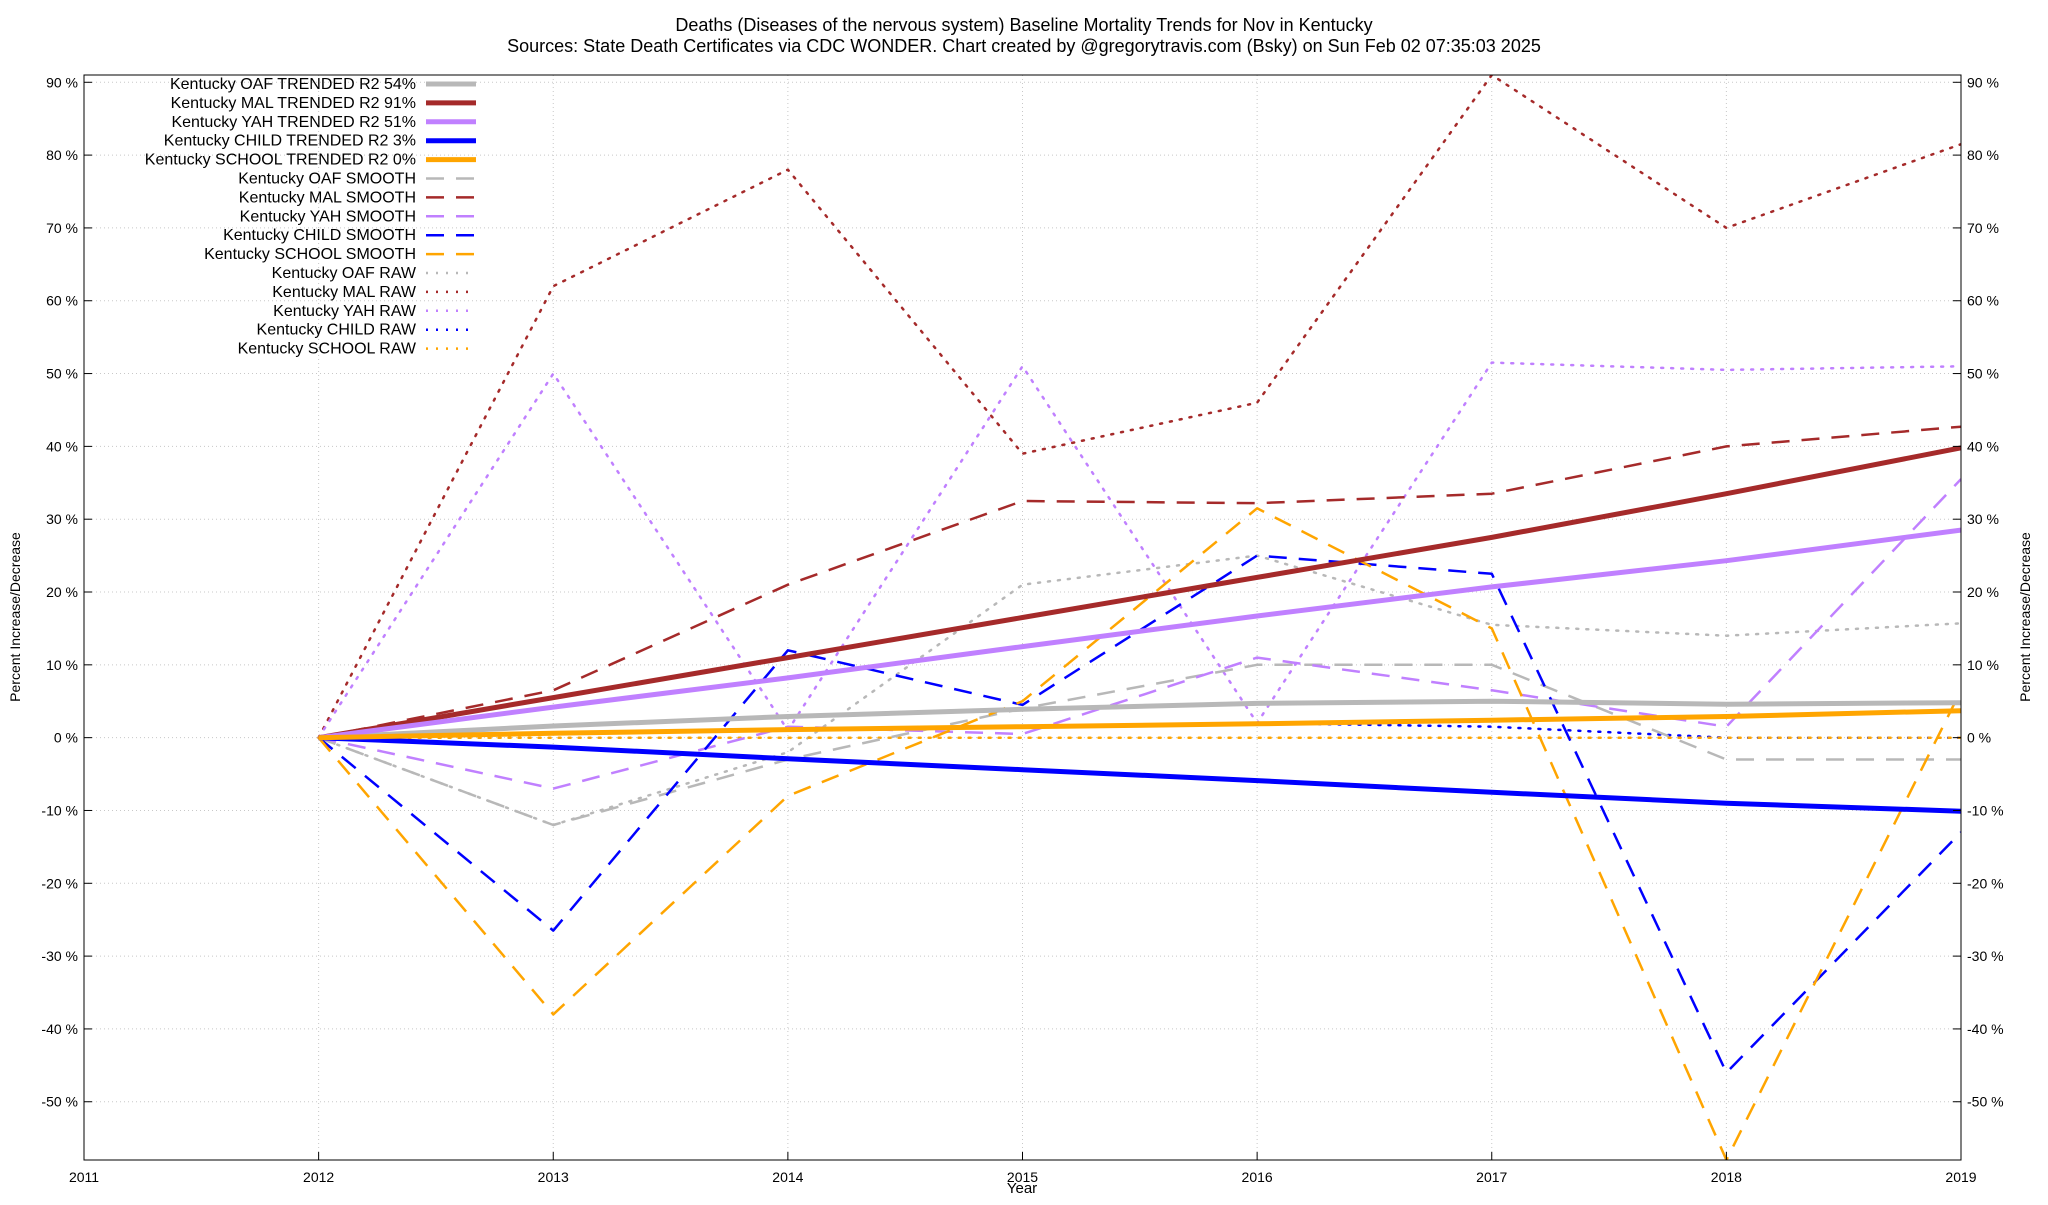  I want to click on legend-label: Kentucky YAH SMOOTH, so click(328, 216).